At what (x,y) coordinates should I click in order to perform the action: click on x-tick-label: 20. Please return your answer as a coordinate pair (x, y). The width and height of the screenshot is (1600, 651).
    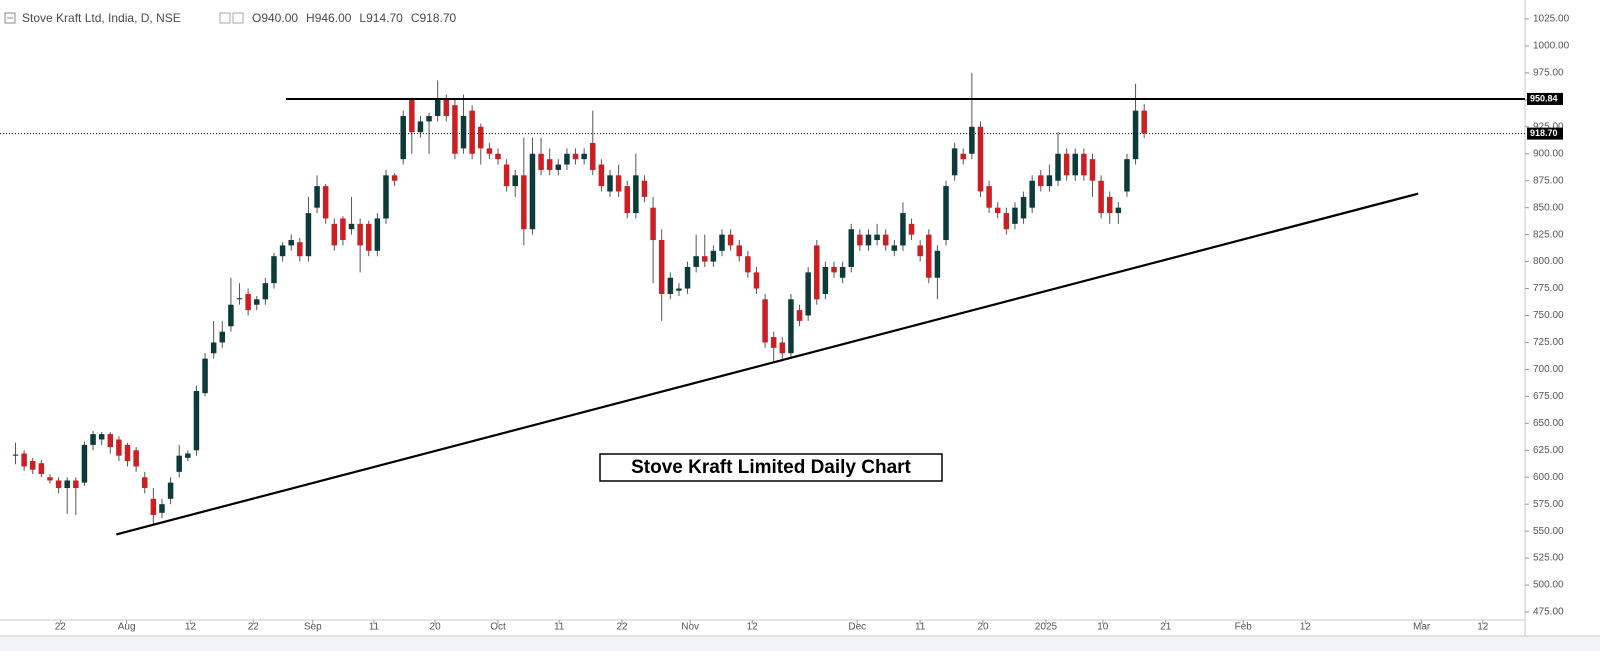
    Looking at the image, I should click on (984, 627).